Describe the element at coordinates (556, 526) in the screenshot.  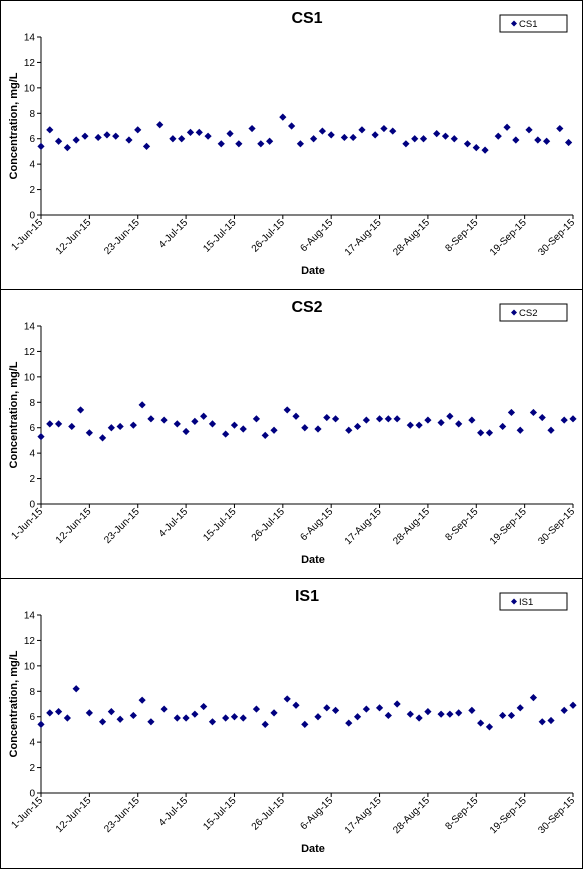
I see `x-tick-label: 30-Sep-15` at that location.